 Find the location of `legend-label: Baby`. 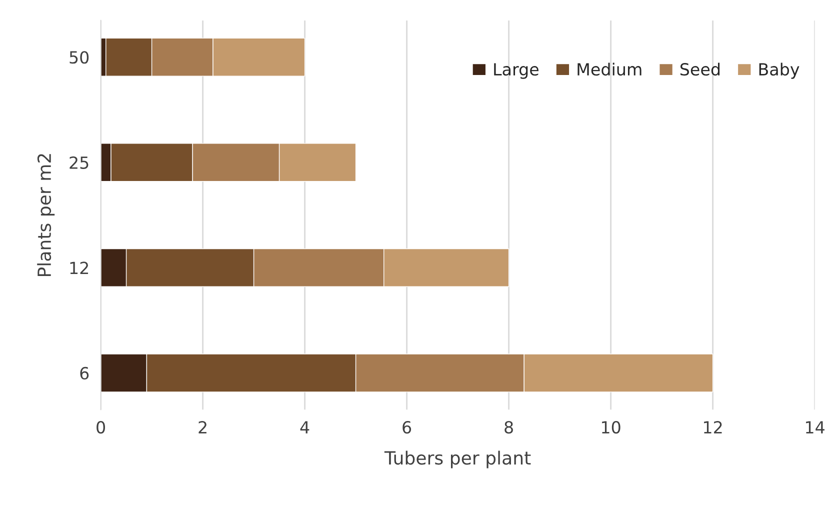

legend-label: Baby is located at coordinates (779, 70).